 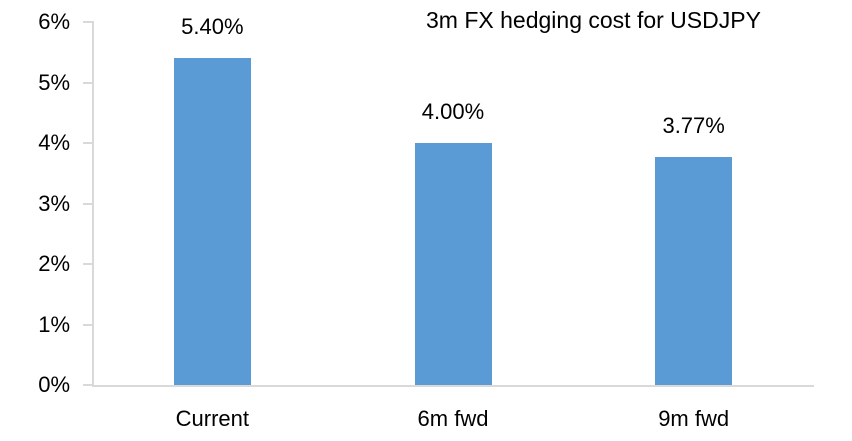 I want to click on chart-title: 3m FX hedging cost for USDJPY, so click(x=593, y=20).